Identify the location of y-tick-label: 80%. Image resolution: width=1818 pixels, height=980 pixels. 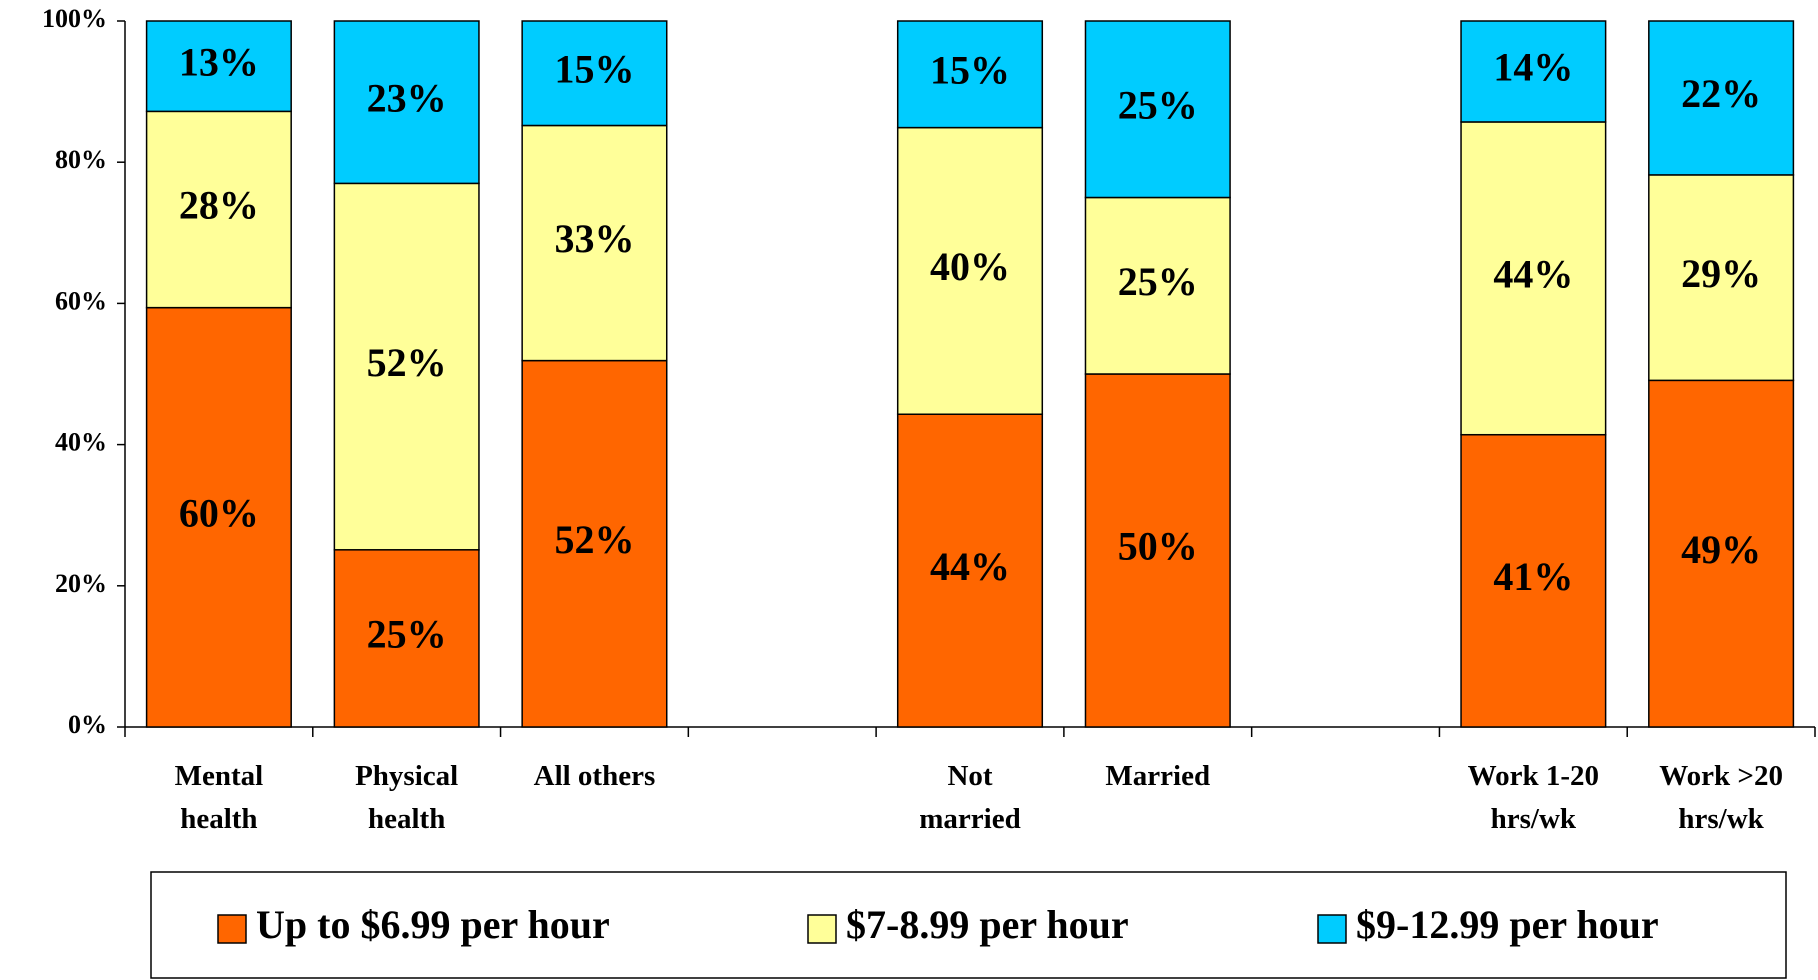
(81, 159).